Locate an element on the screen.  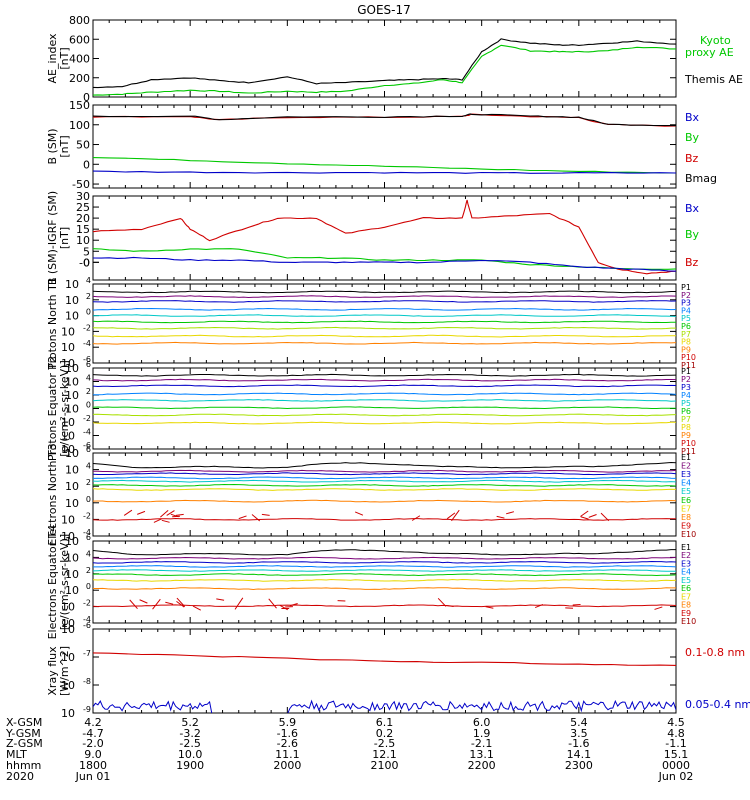
x-axis-value: 1.9 is located at coordinates (482, 733).